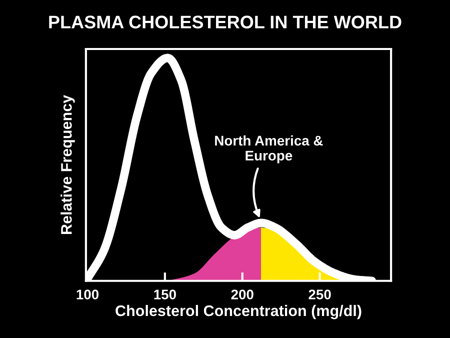 The width and height of the screenshot is (450, 338). I want to click on chart-title: PLASMA CHOLESTEROL IN THE WORLD, so click(225, 22).